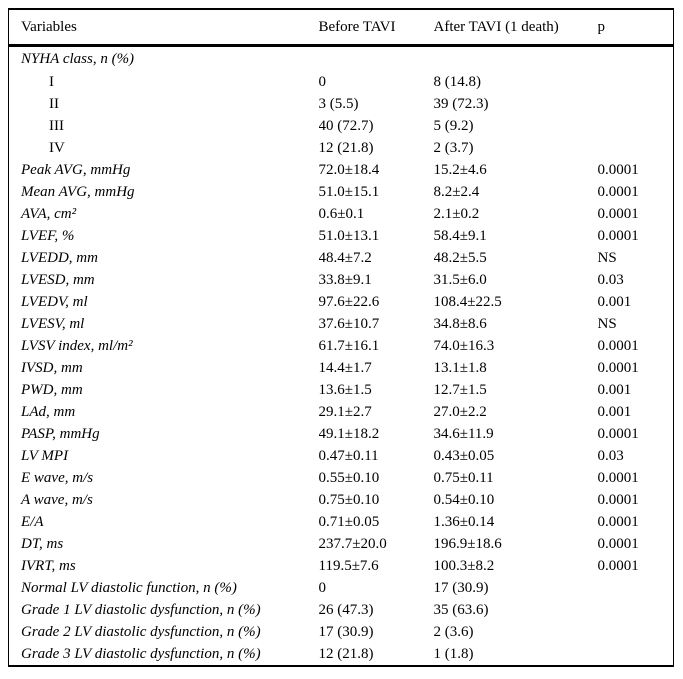  I want to click on p-value: NS, so click(607, 258).